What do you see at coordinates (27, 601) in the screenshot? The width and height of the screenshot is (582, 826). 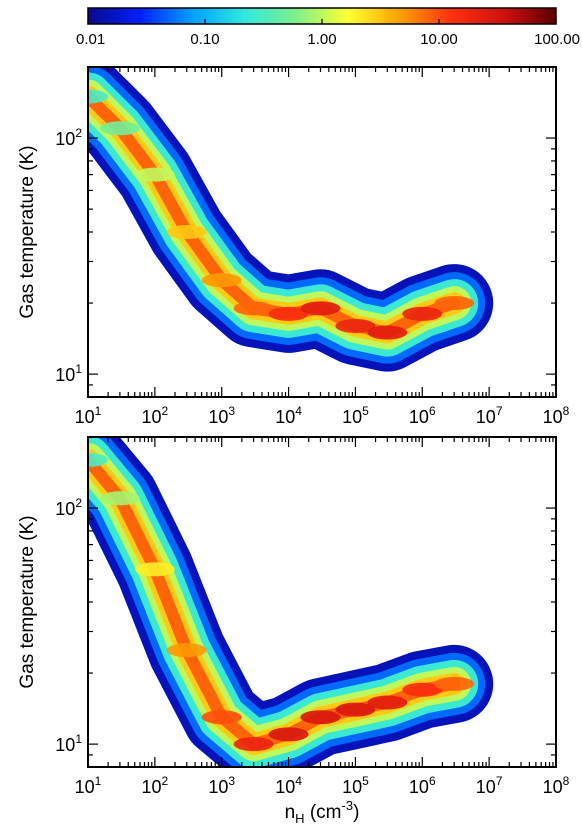 I see `ylabel-bottom: Gas temperature (K)` at bounding box center [27, 601].